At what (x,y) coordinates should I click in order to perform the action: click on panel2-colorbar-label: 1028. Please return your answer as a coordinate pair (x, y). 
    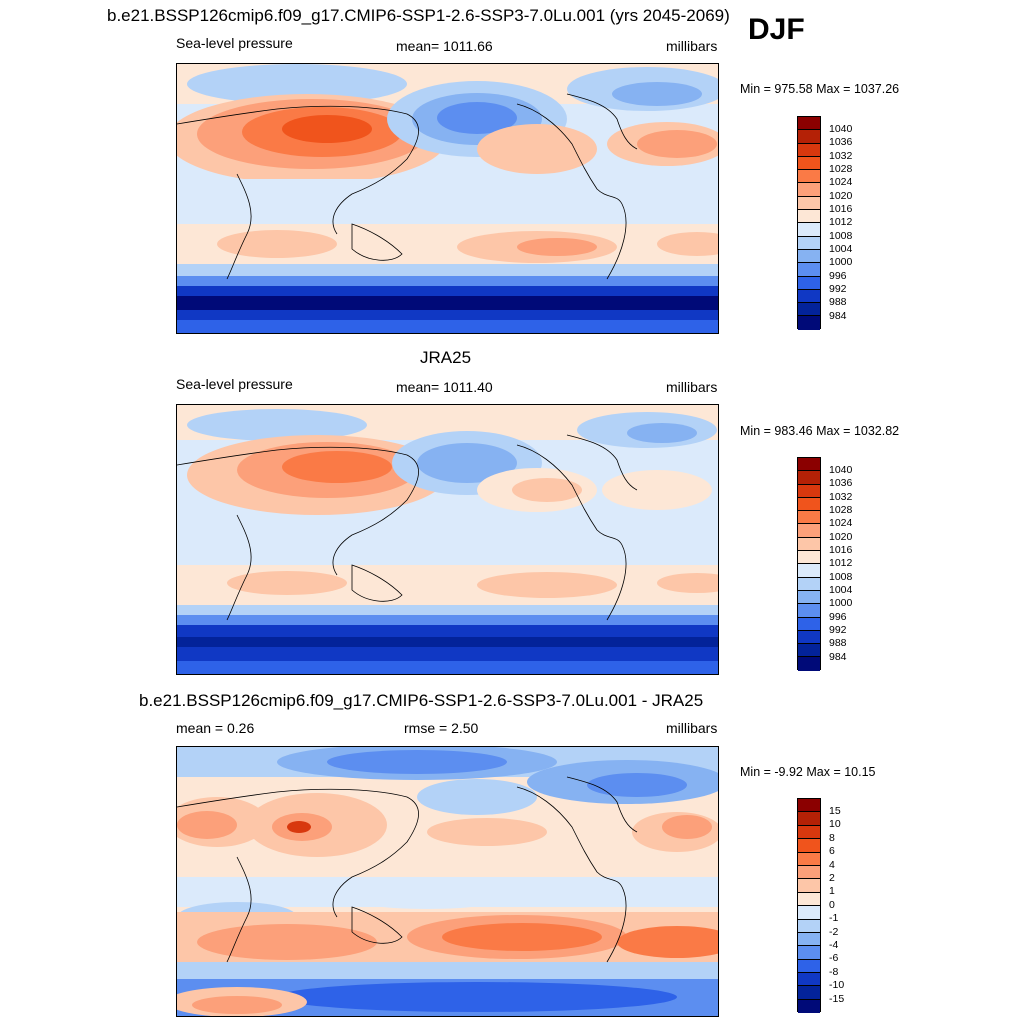
    Looking at the image, I should click on (841, 510).